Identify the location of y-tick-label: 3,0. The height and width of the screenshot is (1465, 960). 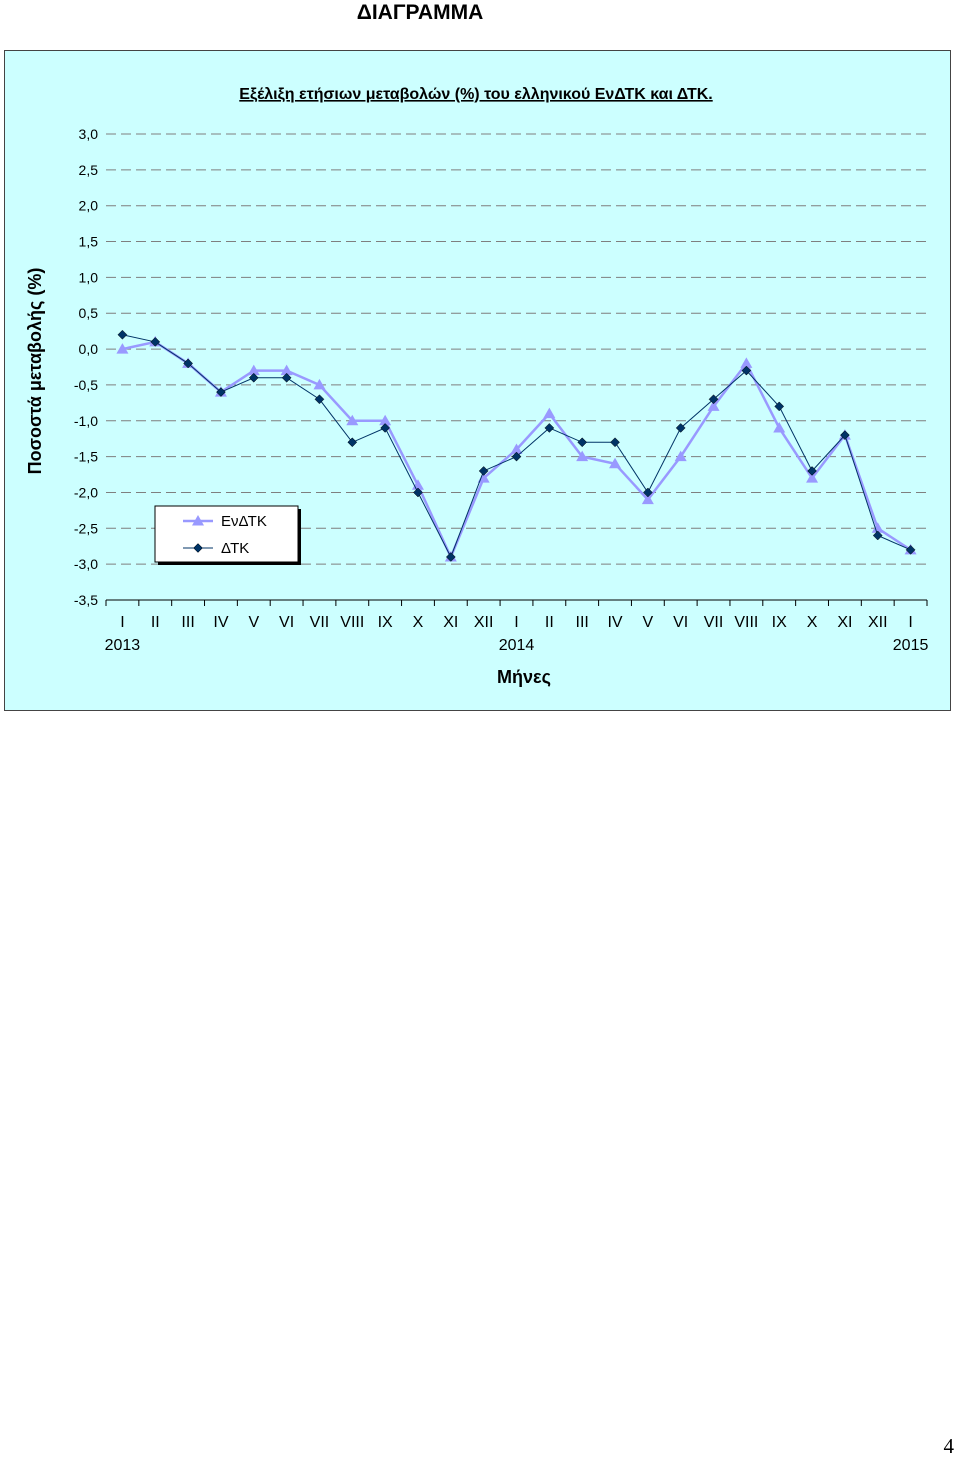
(89, 134).